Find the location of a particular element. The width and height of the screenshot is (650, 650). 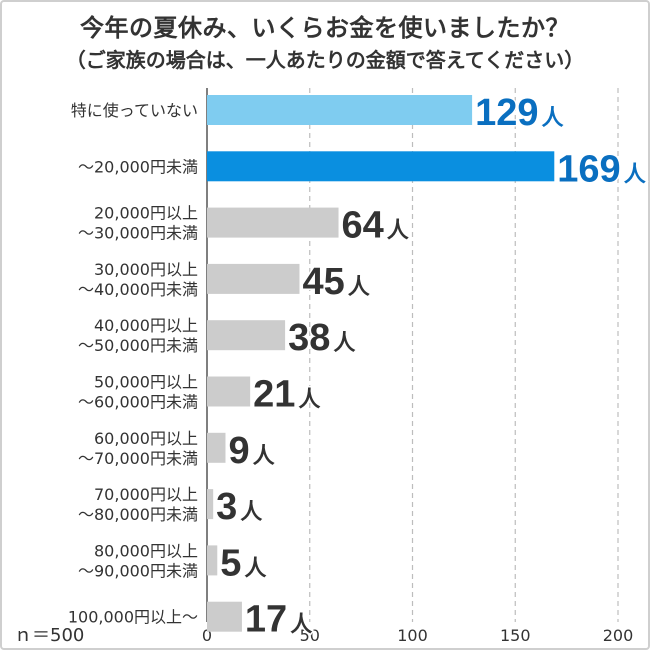

value-label-9: 17 人 is located at coordinates (278, 620).